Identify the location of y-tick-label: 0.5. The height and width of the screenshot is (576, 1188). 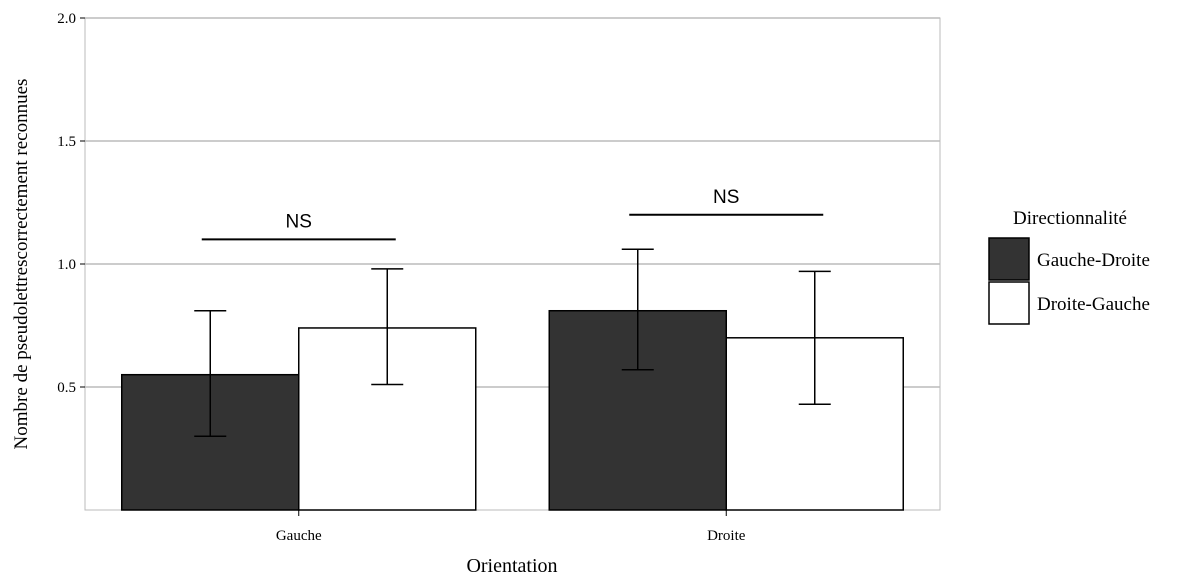
(66, 388).